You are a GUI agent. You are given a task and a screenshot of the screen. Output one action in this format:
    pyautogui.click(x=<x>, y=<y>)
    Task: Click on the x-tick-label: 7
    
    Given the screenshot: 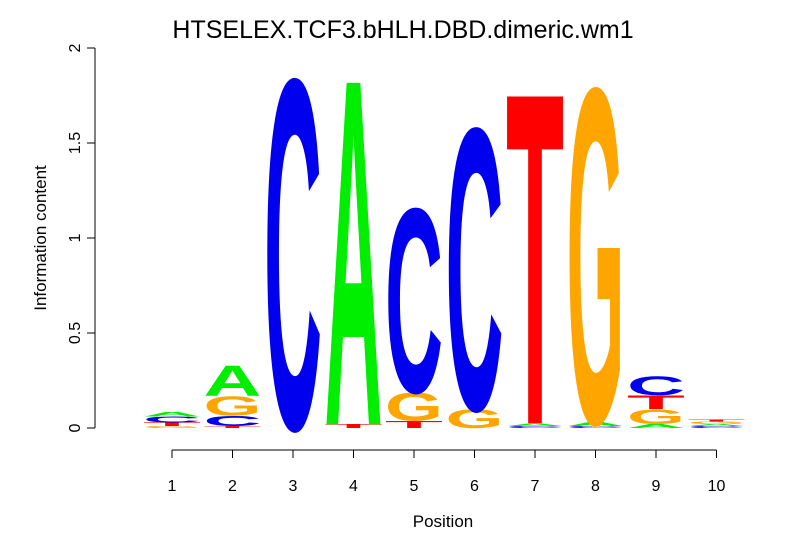 What is the action you would take?
    pyautogui.click(x=535, y=486)
    